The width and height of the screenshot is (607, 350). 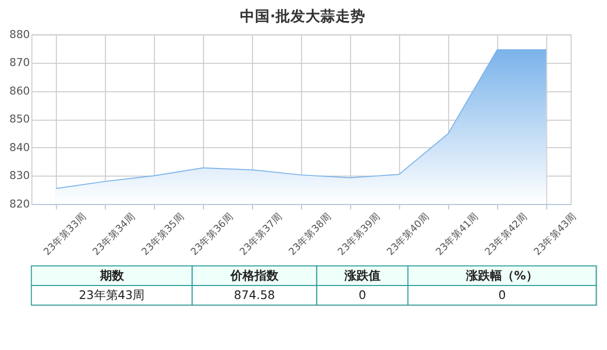 I want to click on y-tick-label: 840, so click(x=19, y=147).